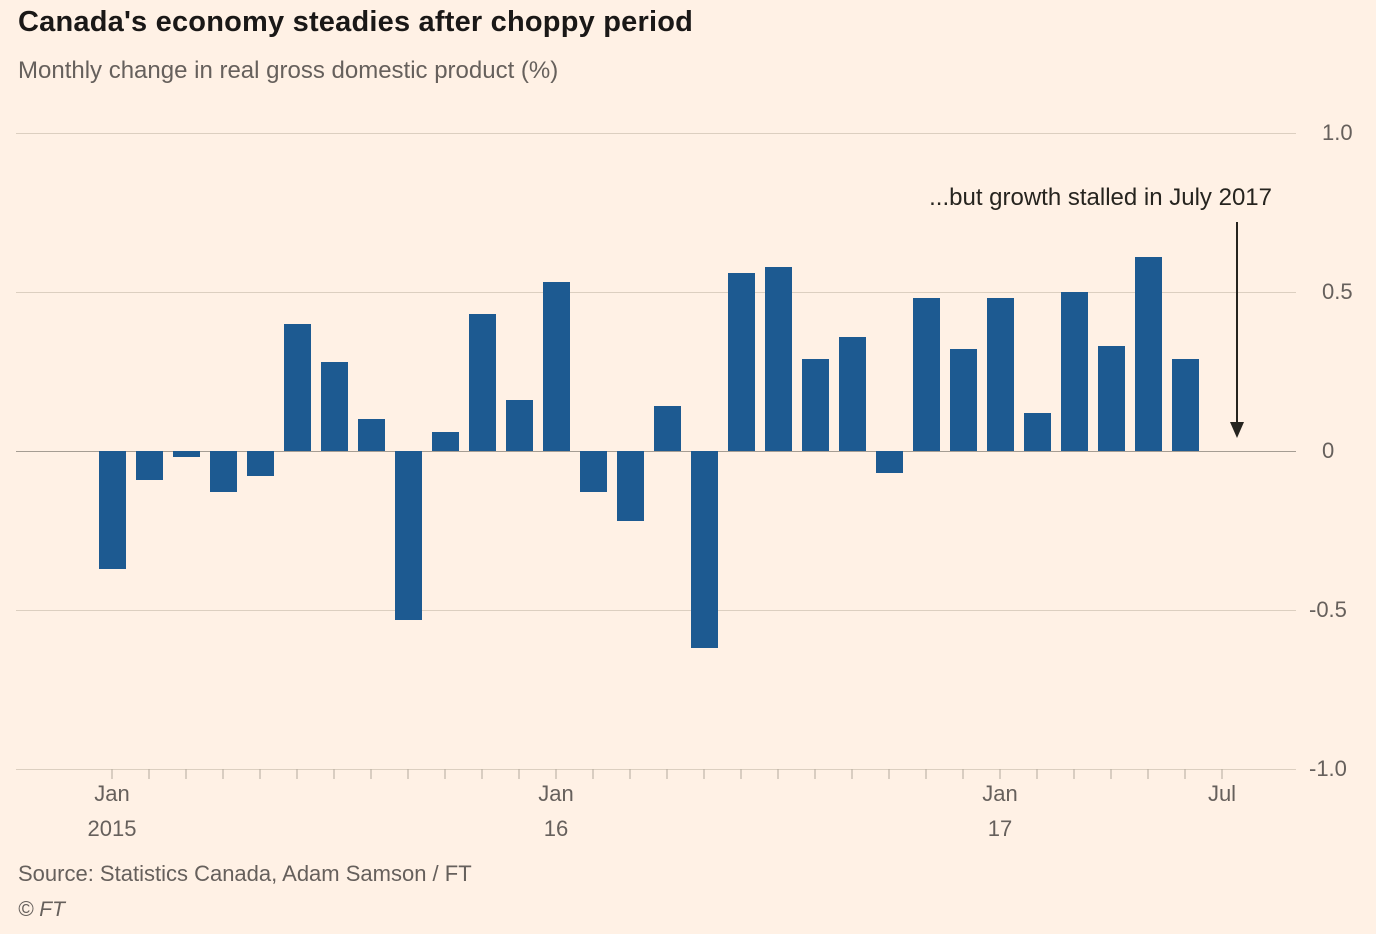  Describe the element at coordinates (889, 462) in the screenshot. I see `bar-oct-2016` at that location.